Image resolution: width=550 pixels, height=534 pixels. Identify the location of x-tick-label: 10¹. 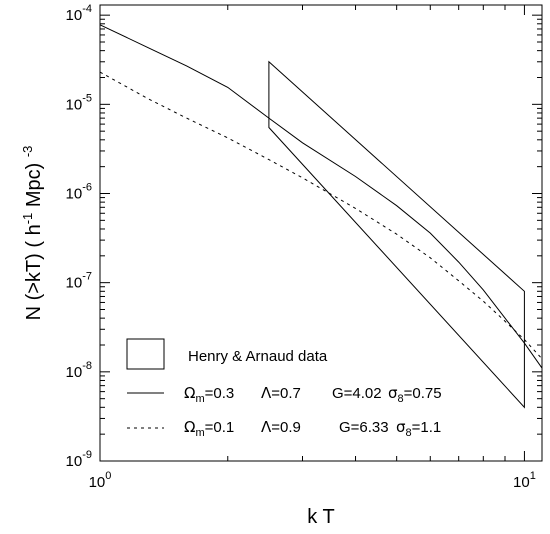
(524, 480).